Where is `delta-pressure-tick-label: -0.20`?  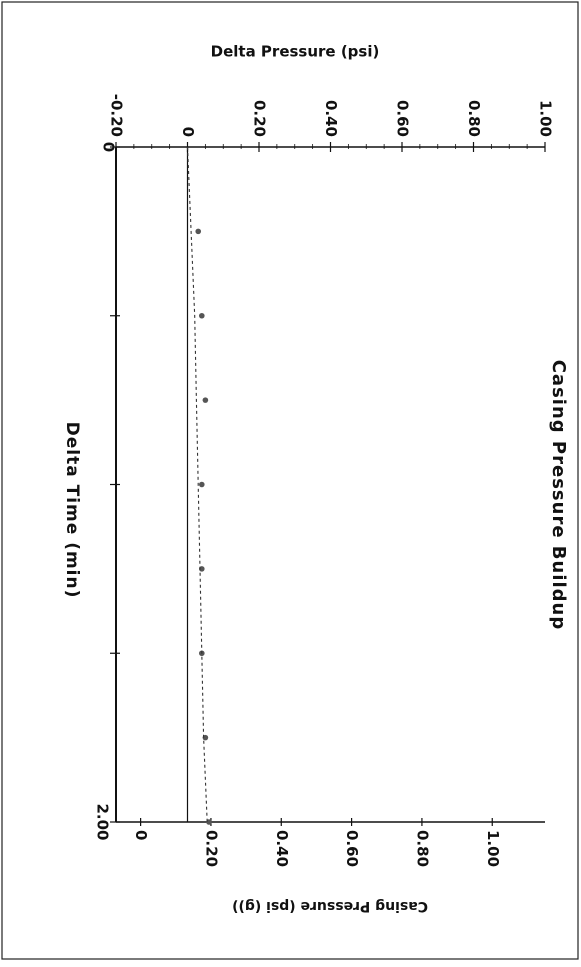
delta-pressure-tick-label: -0.20 is located at coordinates (117, 115).